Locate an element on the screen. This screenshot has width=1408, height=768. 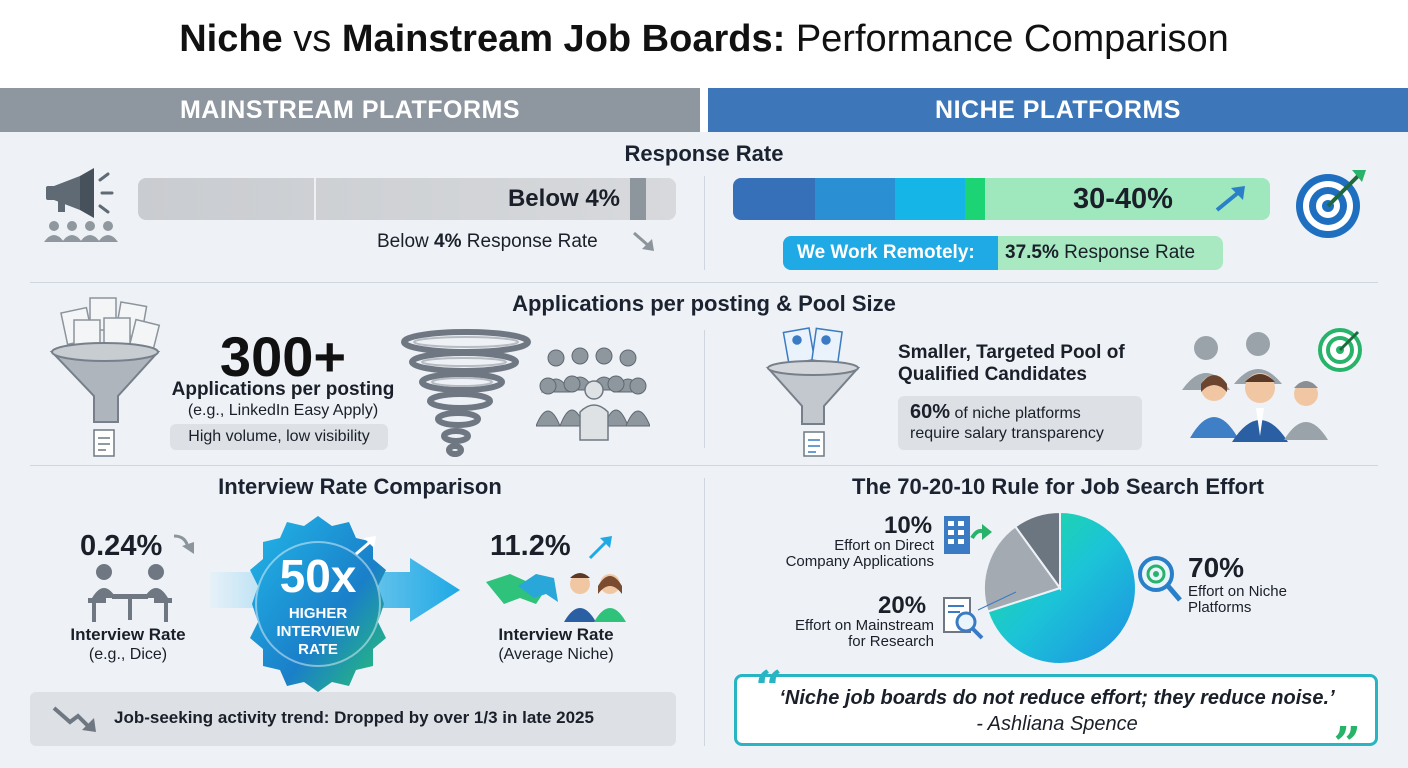
applications-label: Applications per posting is located at coordinates (283, 389).